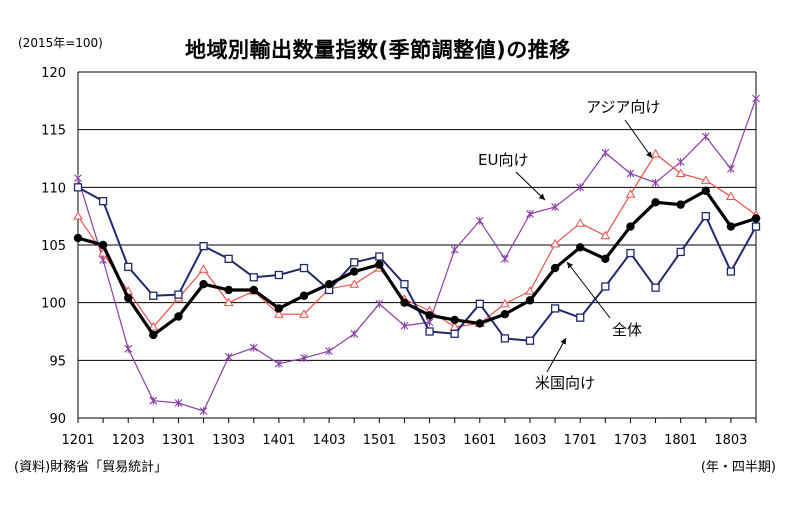  What do you see at coordinates (730, 440) in the screenshot?
I see `x-tick-label: 1803` at bounding box center [730, 440].